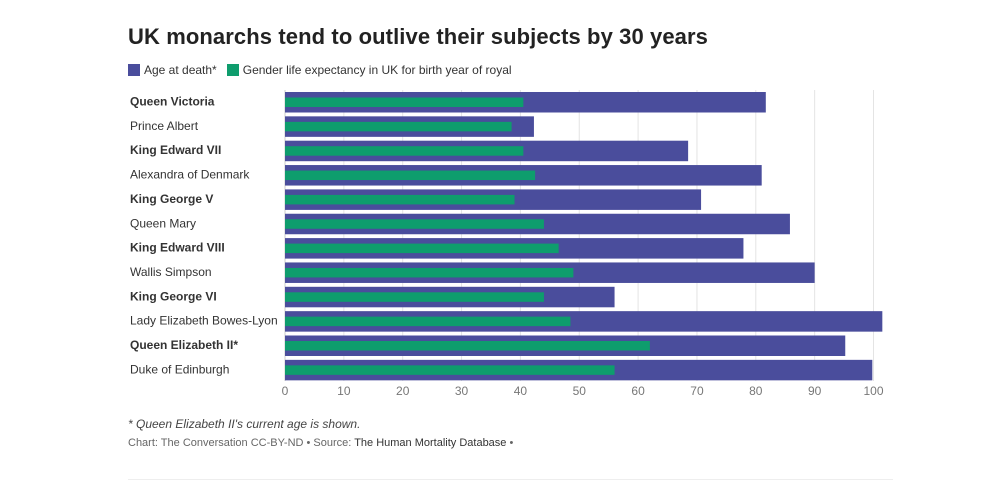 The image size is (1000, 482). I want to click on category-label: King George V, so click(171, 199).